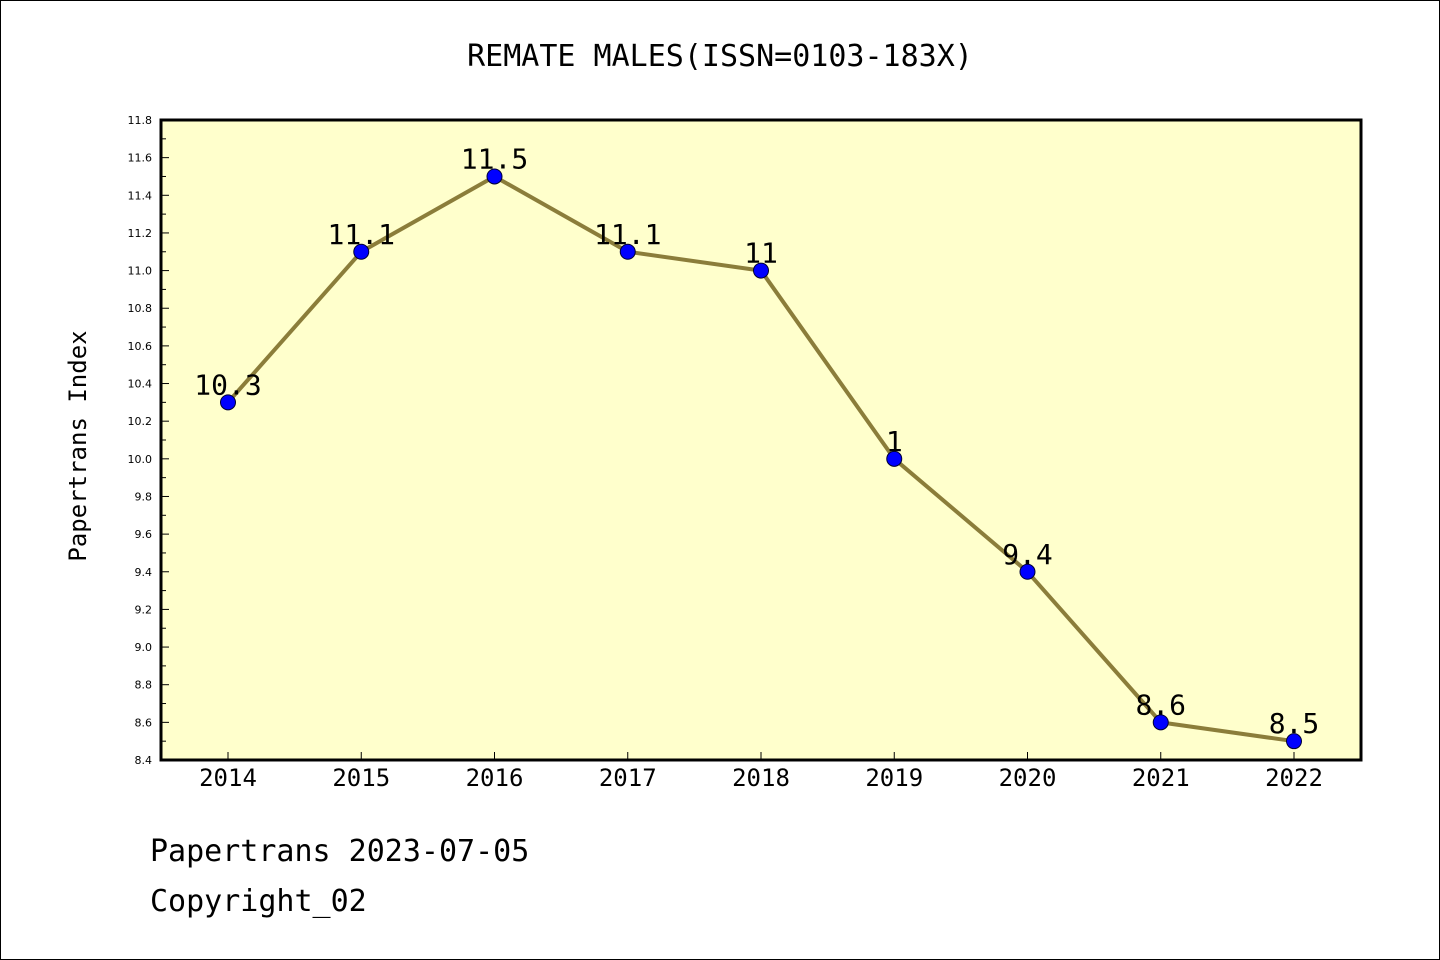 Image resolution: width=1440 pixels, height=960 pixels. Describe the element at coordinates (144, 685) in the screenshot. I see `y-tick-label: 8.8` at that location.